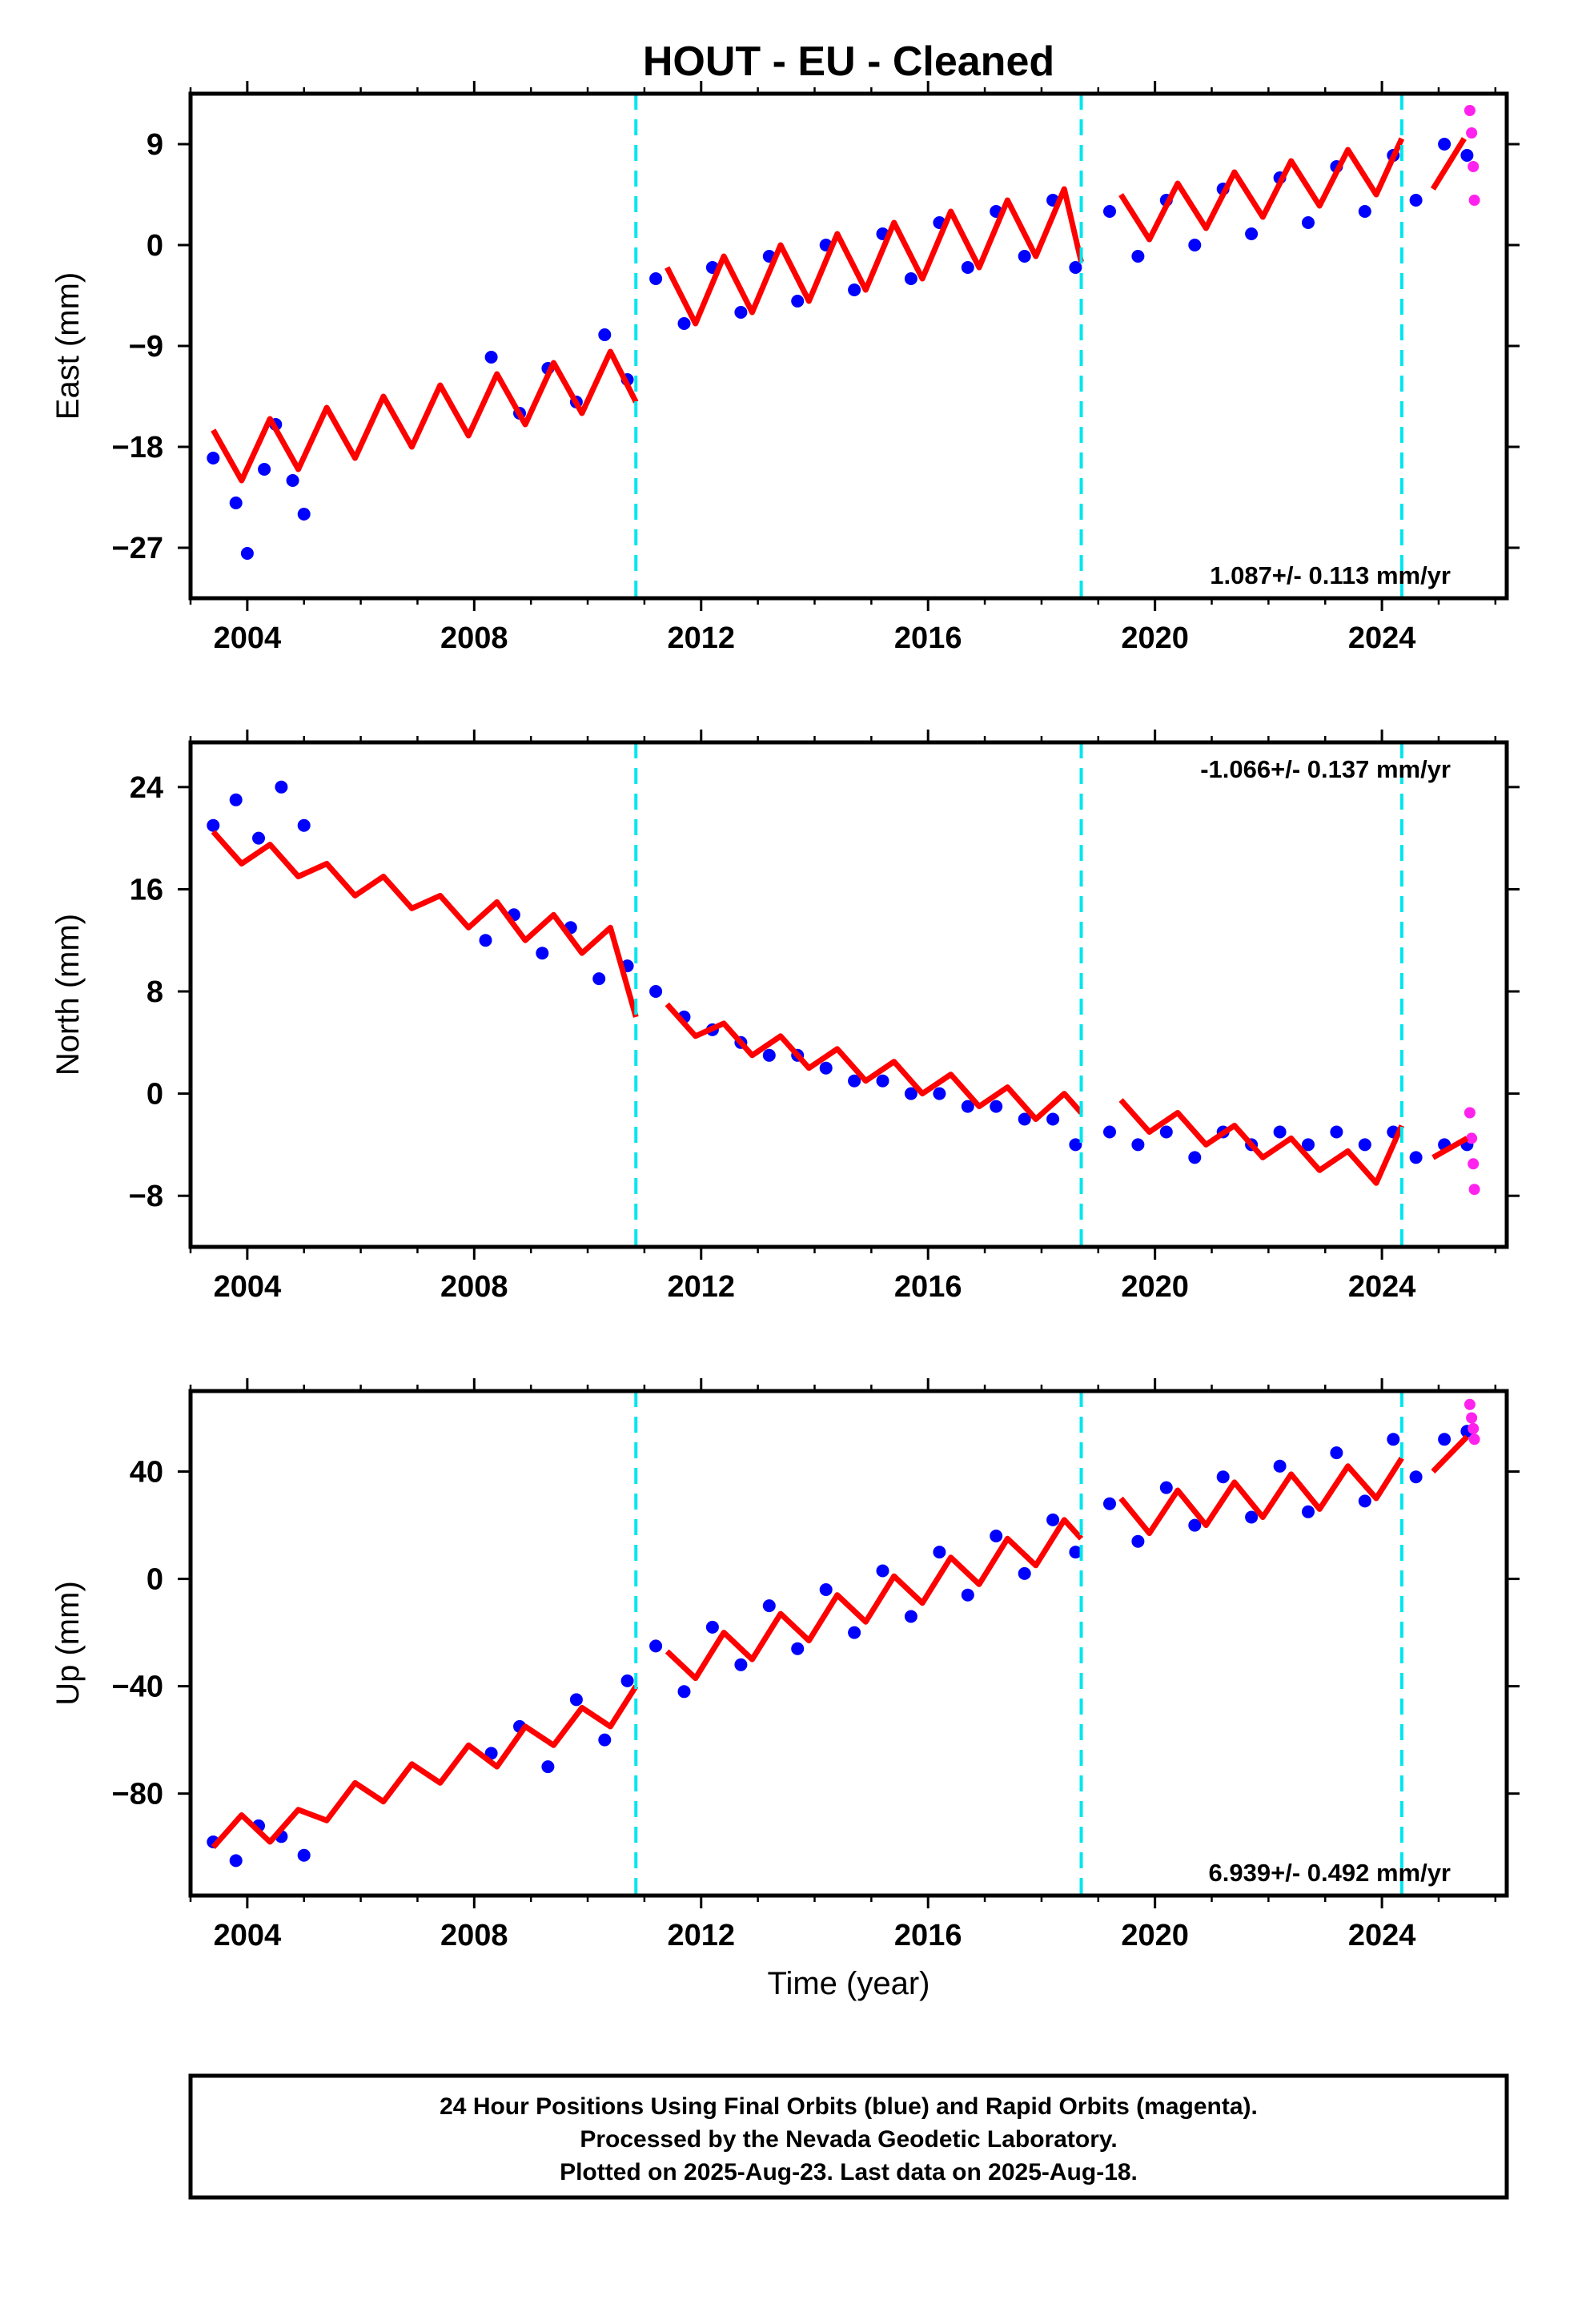 This screenshot has height=2324, width=1582. What do you see at coordinates (1326, 769) in the screenshot?
I see `rate-annotation: -1.066+/- 0.137 mm/yr` at bounding box center [1326, 769].